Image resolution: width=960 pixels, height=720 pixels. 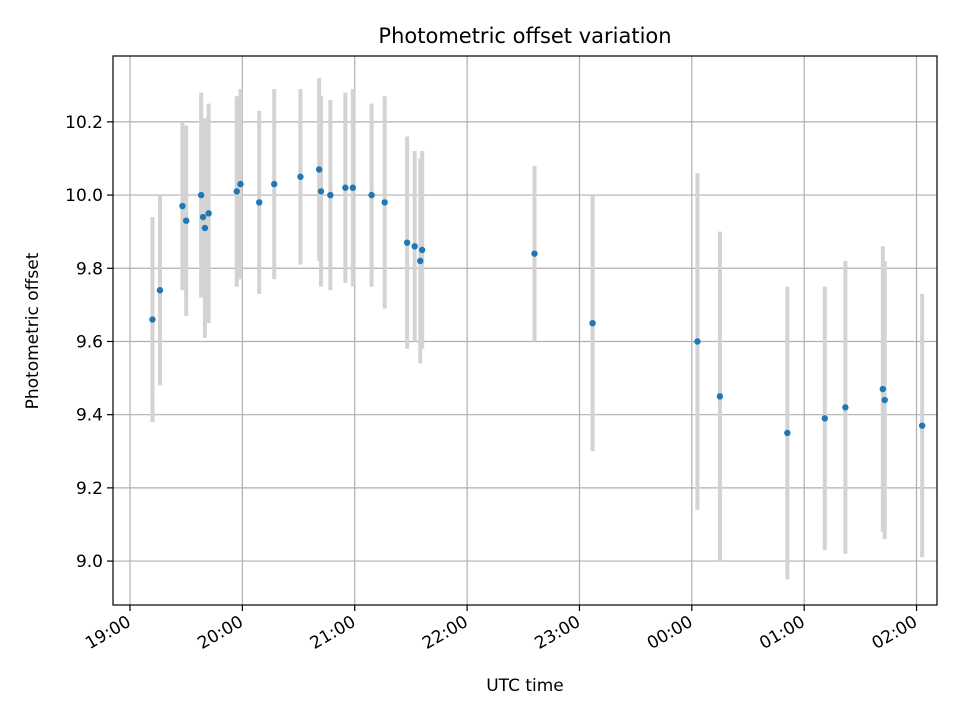 I want to click on y-tick-label: 10.2, so click(x=84, y=123).